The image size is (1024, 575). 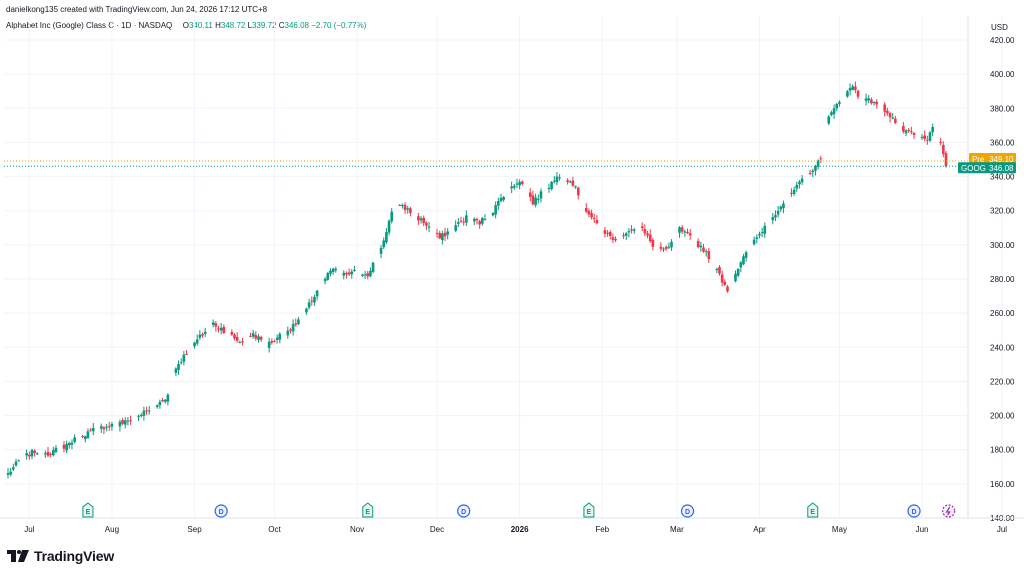 I want to click on x-tick-label: Sep, so click(x=194, y=529).